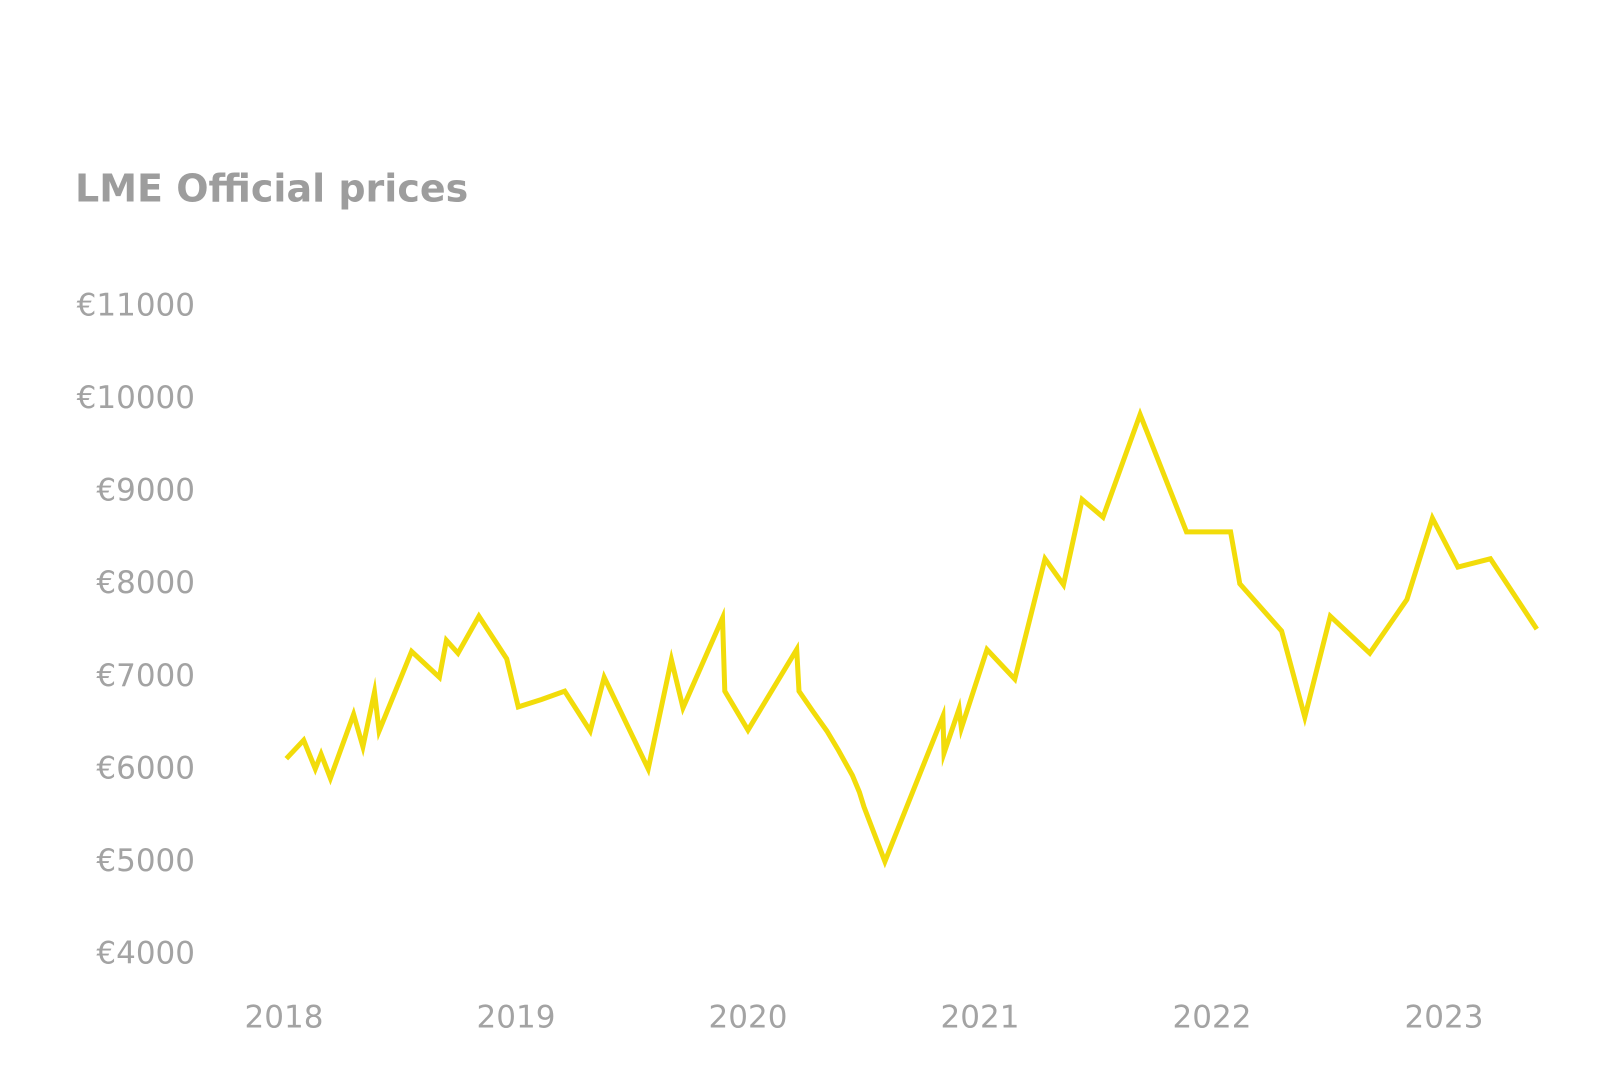 This screenshot has height=1088, width=1624. Describe the element at coordinates (145, 491) in the screenshot. I see `y-tick-label: €9000` at that location.